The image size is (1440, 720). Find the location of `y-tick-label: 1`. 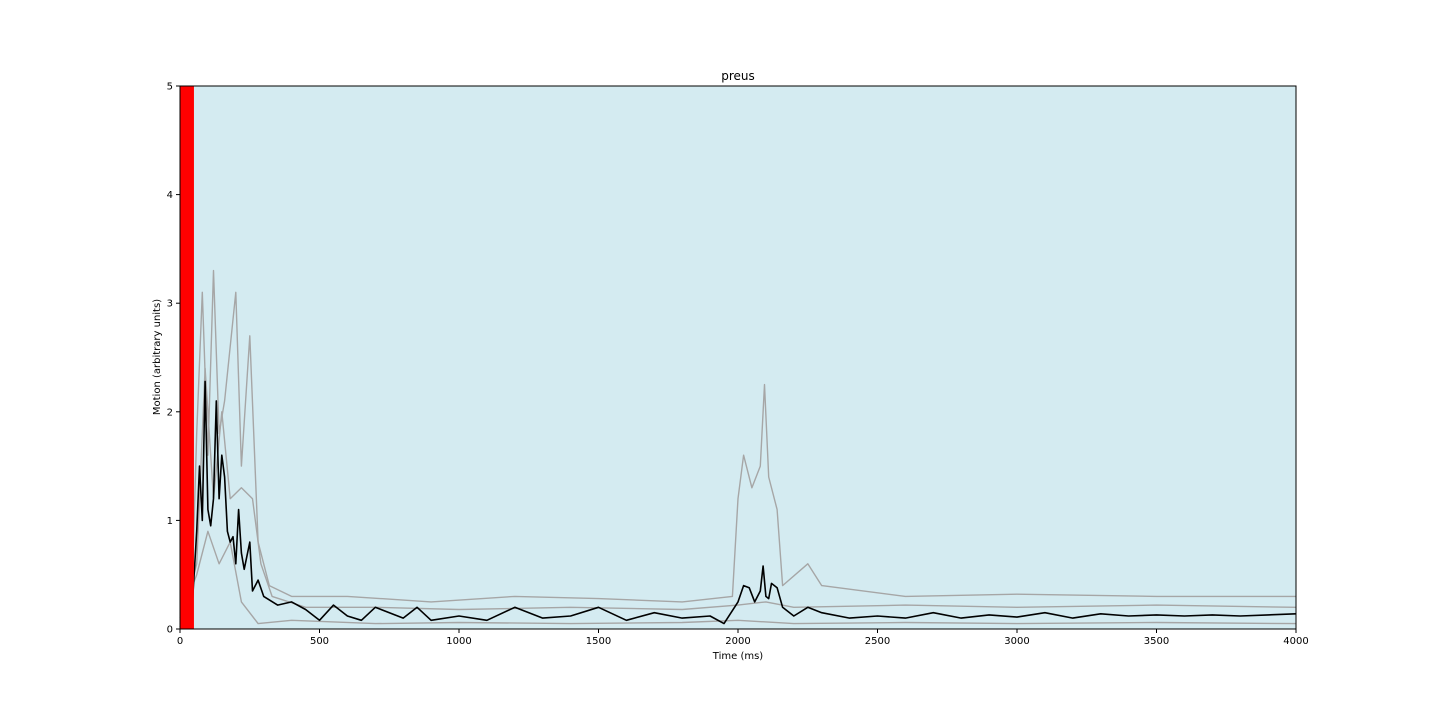

y-tick-label: 1 is located at coordinates (170, 521).